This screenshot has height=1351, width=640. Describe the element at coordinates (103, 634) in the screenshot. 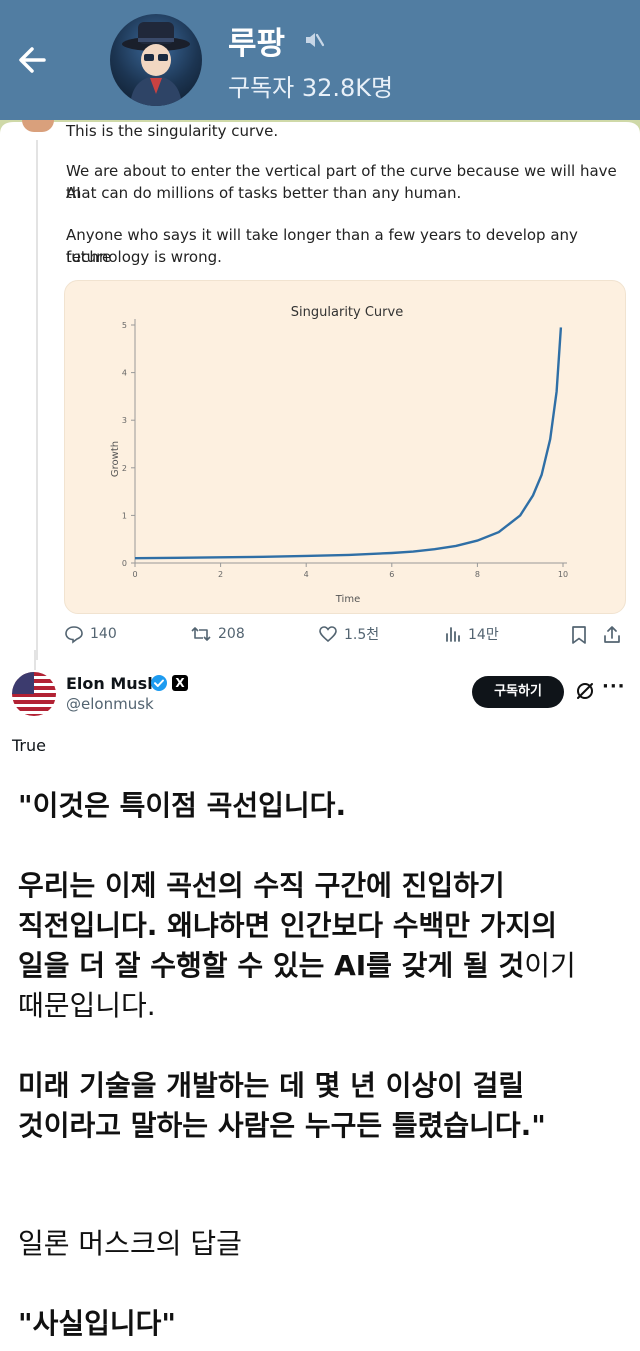

I see `reply-count: 140` at that location.